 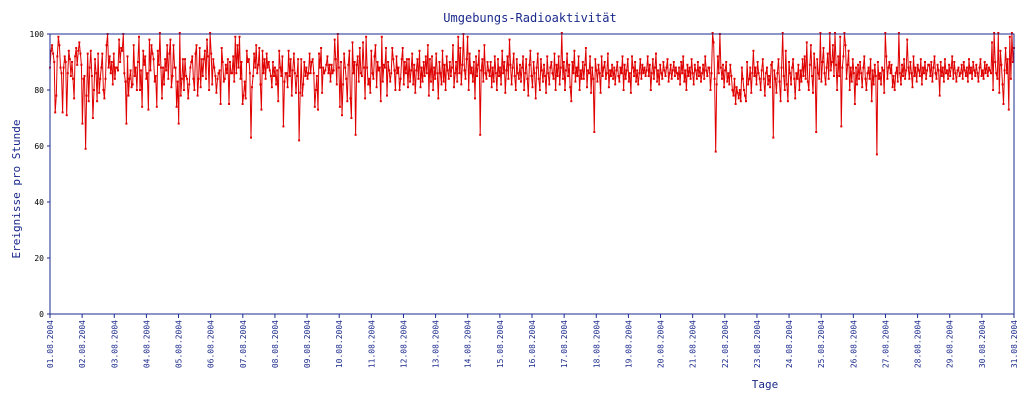 What do you see at coordinates (40, 174) in the screenshot?
I see `y-axis: 0 20 40 60 80 100` at bounding box center [40, 174].